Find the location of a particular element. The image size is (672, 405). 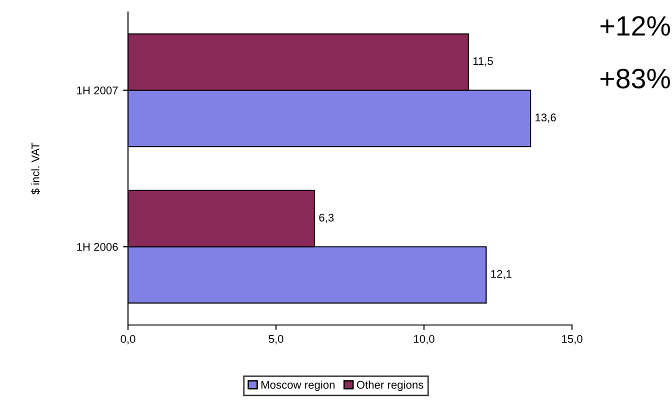

legend-label: Moscow region is located at coordinates (298, 385).